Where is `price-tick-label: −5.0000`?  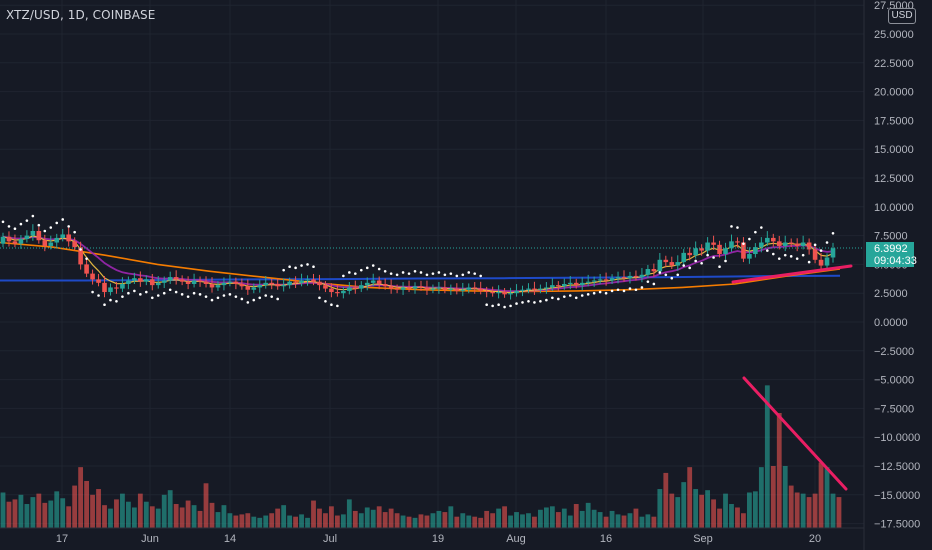 price-tick-label: −5.0000 is located at coordinates (894, 381).